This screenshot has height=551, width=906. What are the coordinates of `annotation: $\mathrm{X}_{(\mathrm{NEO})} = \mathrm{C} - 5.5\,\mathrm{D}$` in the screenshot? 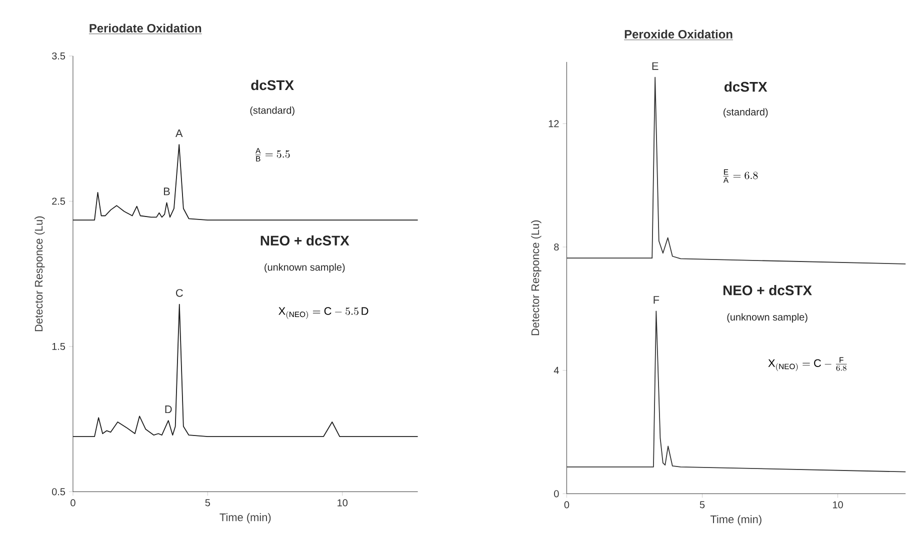 It's located at (323, 313).